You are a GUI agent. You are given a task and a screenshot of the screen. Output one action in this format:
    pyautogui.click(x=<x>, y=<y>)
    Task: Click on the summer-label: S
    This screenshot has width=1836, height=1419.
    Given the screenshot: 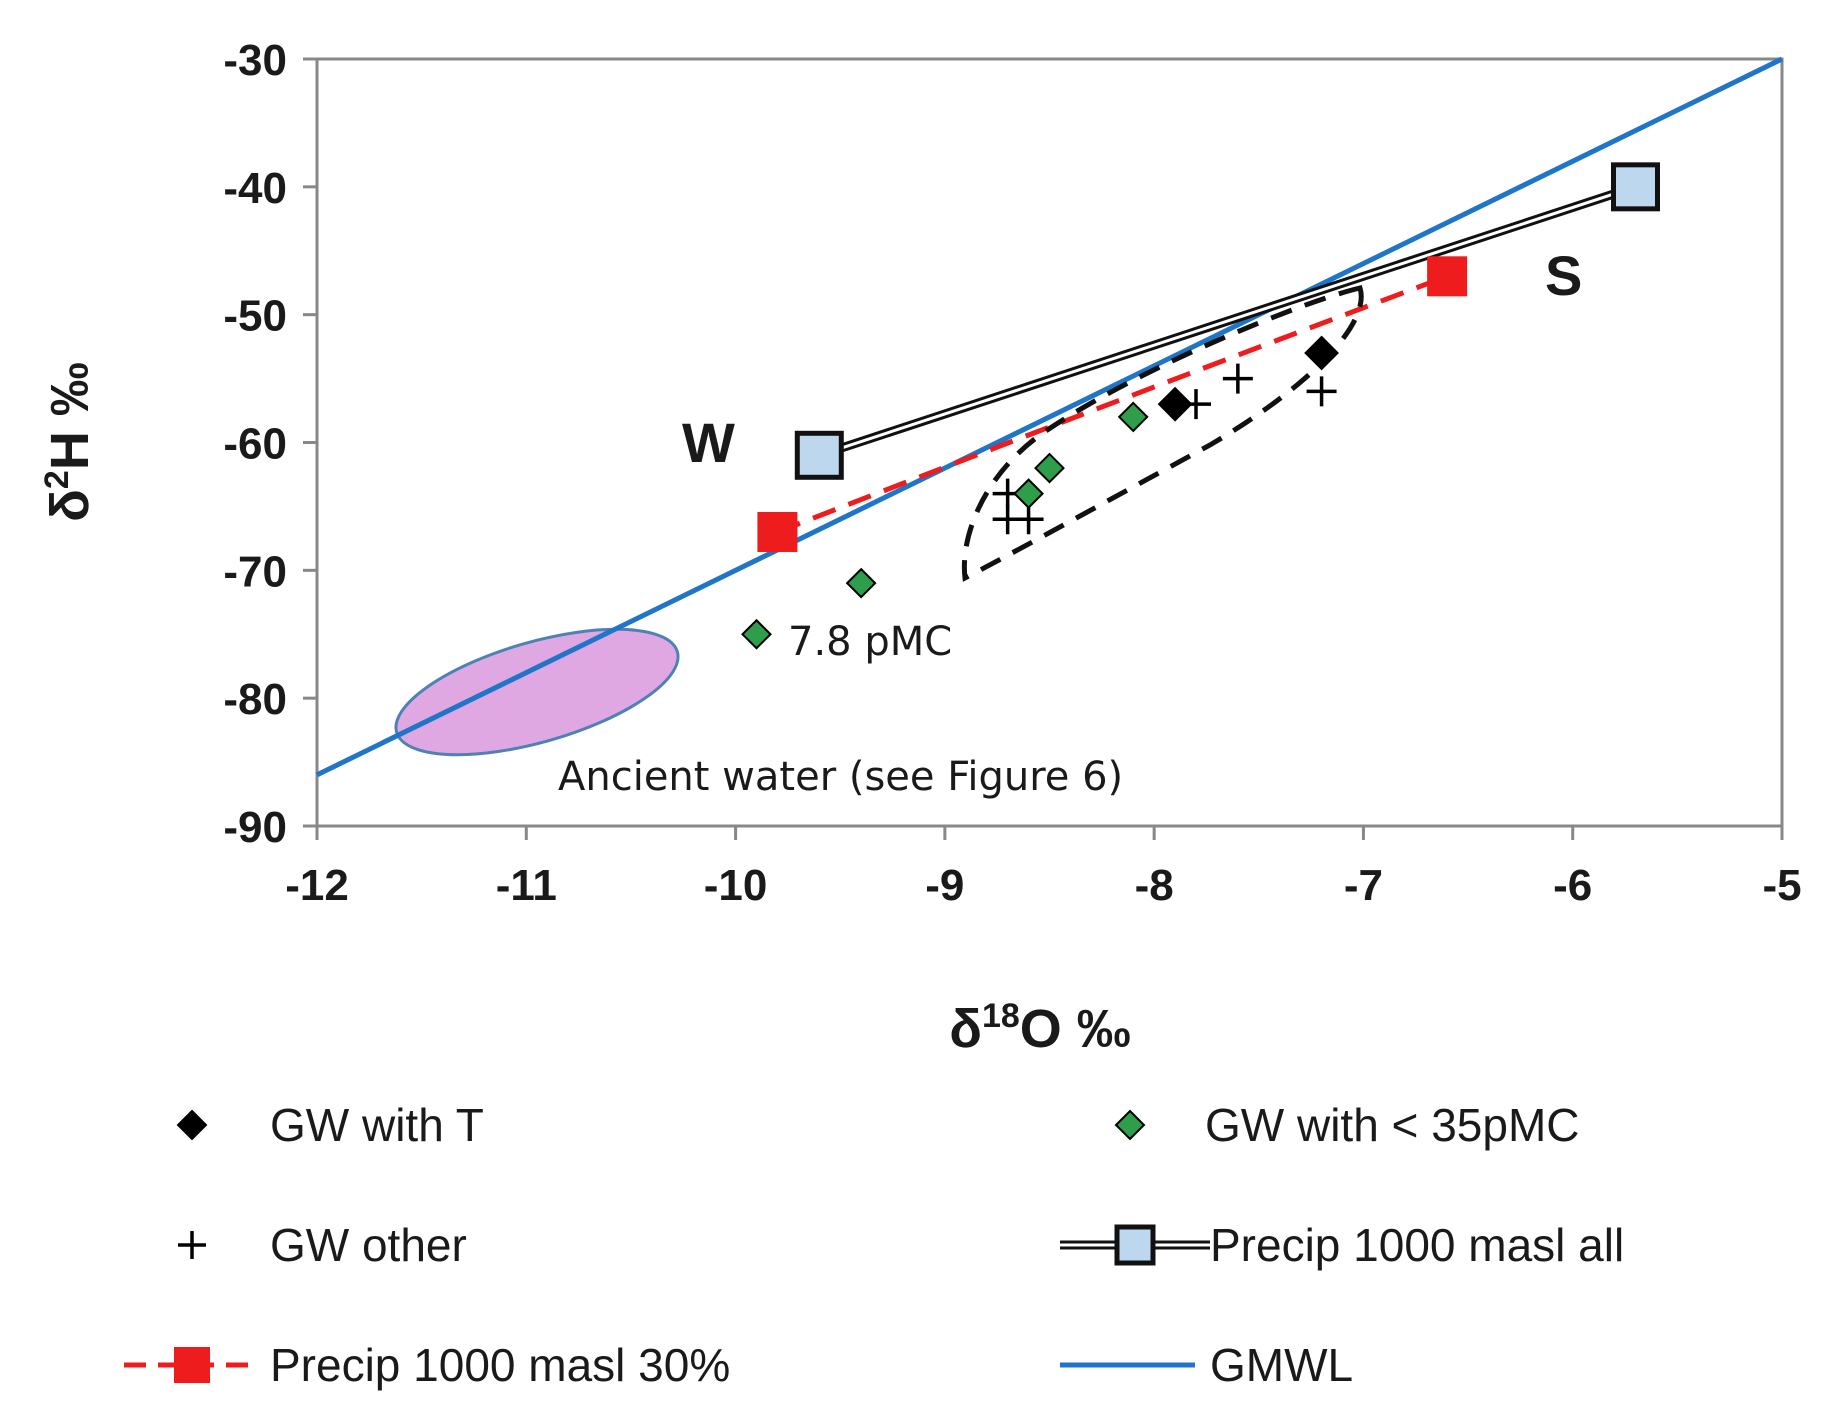 What is the action you would take?
    pyautogui.click(x=1563, y=275)
    